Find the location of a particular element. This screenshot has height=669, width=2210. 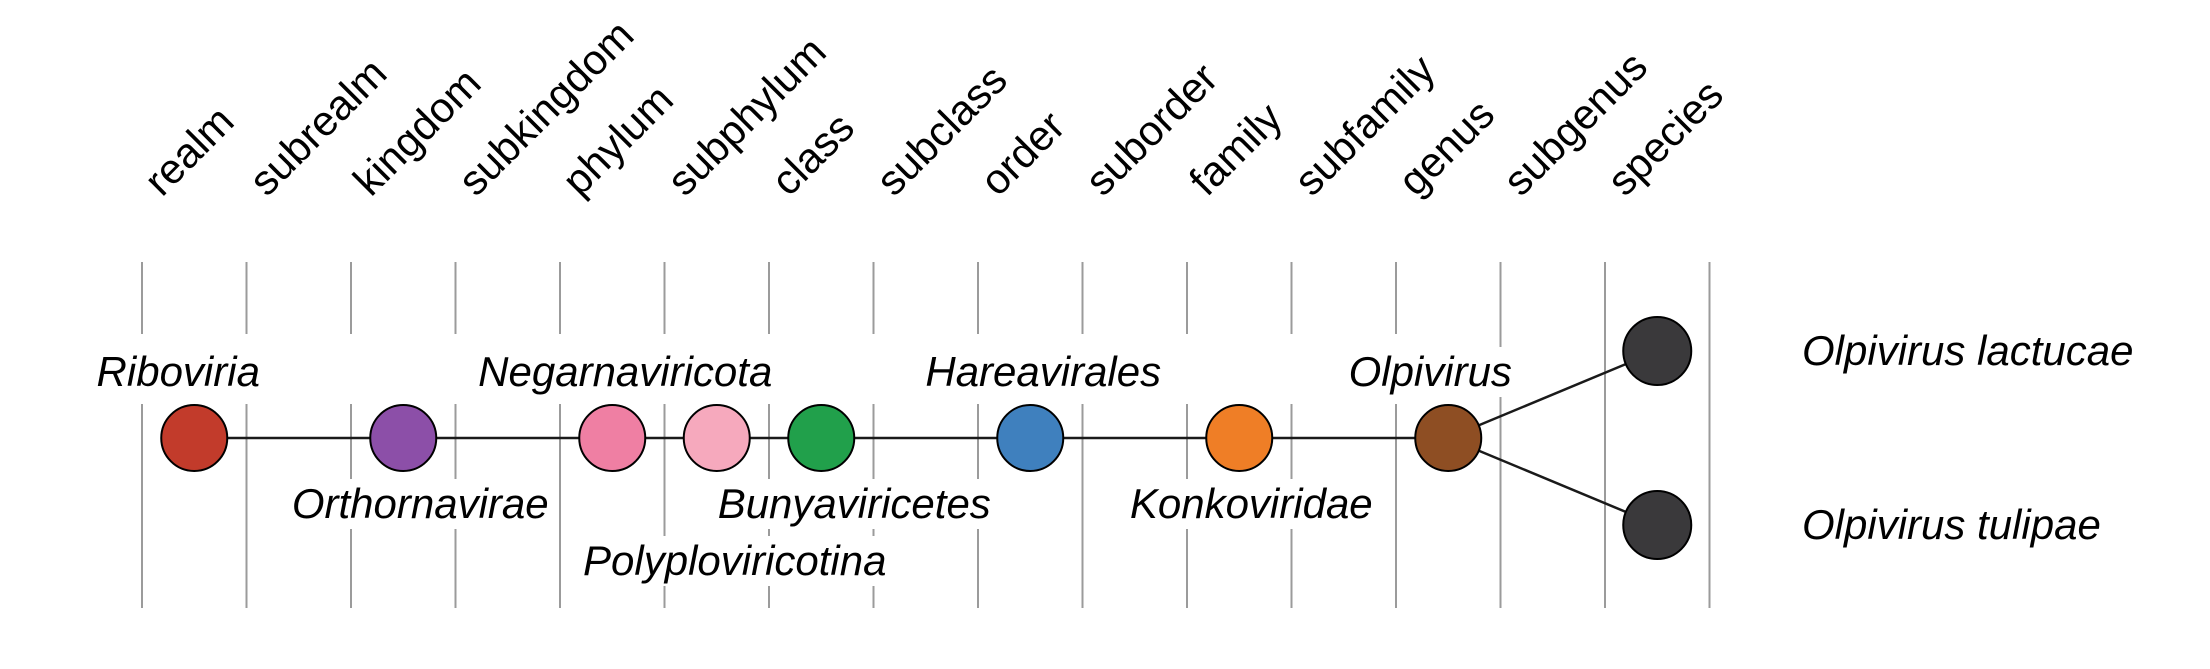

taxon-label-olpivirus: Olpivirus is located at coordinates (1430, 372).